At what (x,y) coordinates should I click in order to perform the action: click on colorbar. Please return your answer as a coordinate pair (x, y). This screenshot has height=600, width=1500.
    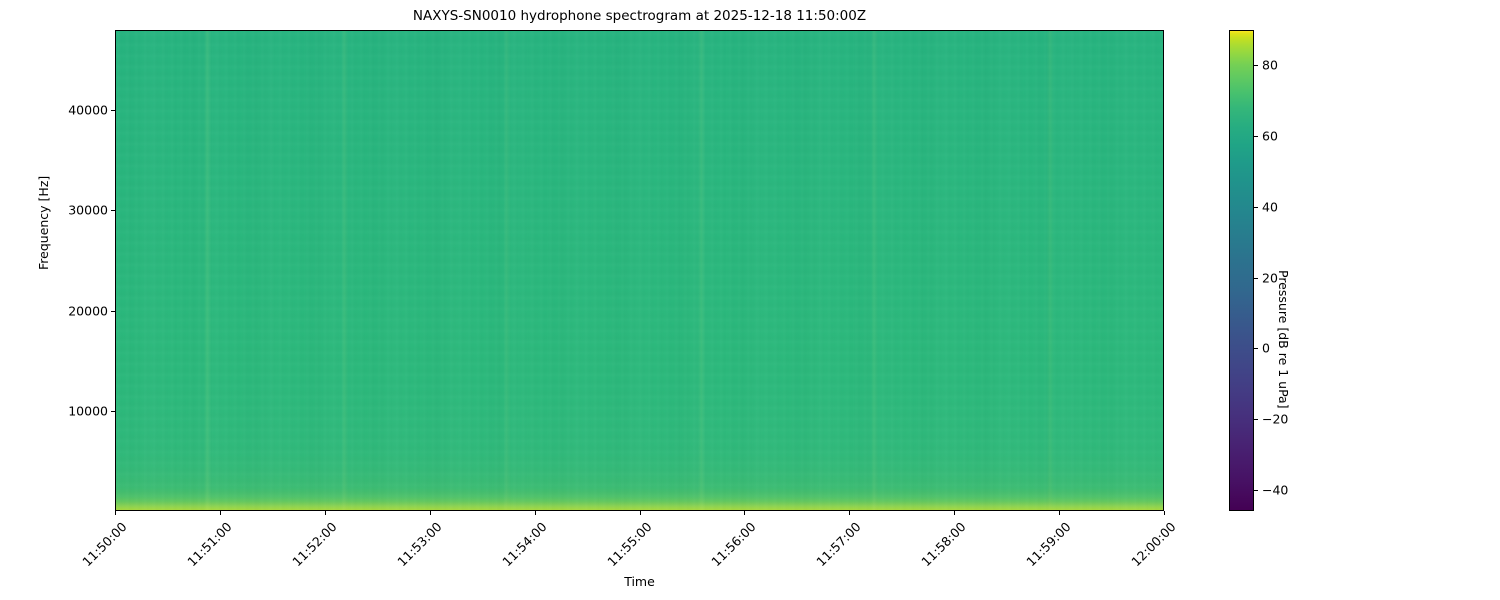
    Looking at the image, I should click on (1241, 270).